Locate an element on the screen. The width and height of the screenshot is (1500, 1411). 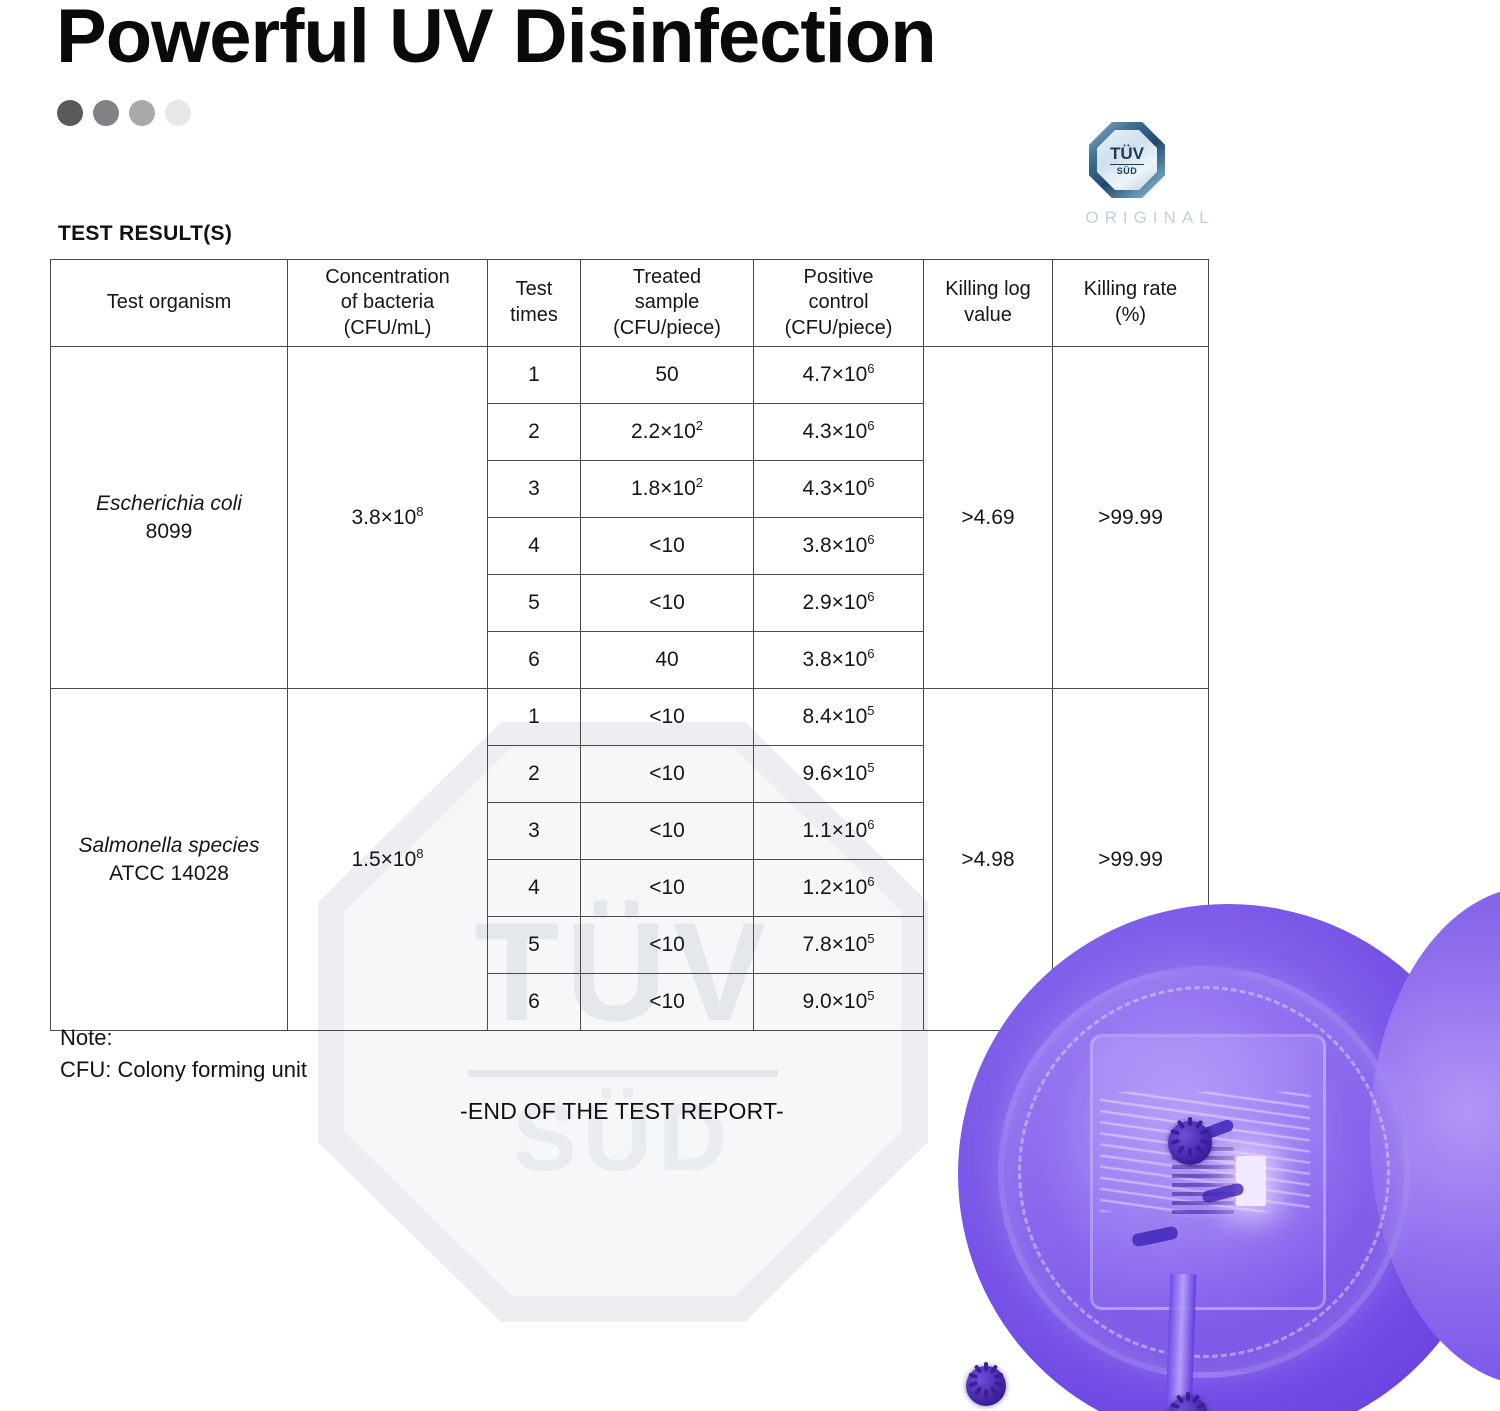
column-header-line: (%) is located at coordinates (1130, 315).